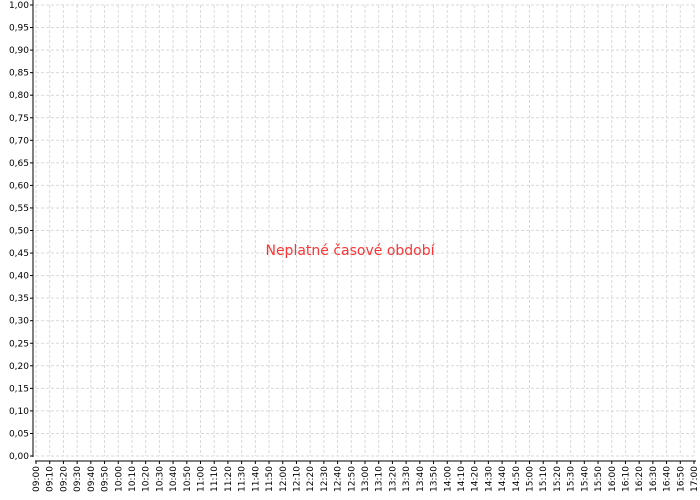 The width and height of the screenshot is (700, 500). What do you see at coordinates (489, 479) in the screenshot?
I see `x-tick-label: 14:30` at bounding box center [489, 479].